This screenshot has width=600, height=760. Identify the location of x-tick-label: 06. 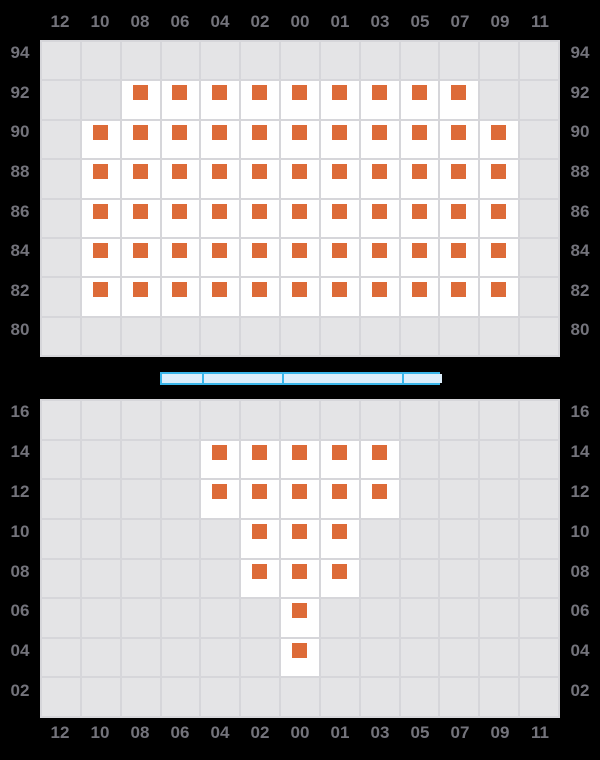
(180, 21).